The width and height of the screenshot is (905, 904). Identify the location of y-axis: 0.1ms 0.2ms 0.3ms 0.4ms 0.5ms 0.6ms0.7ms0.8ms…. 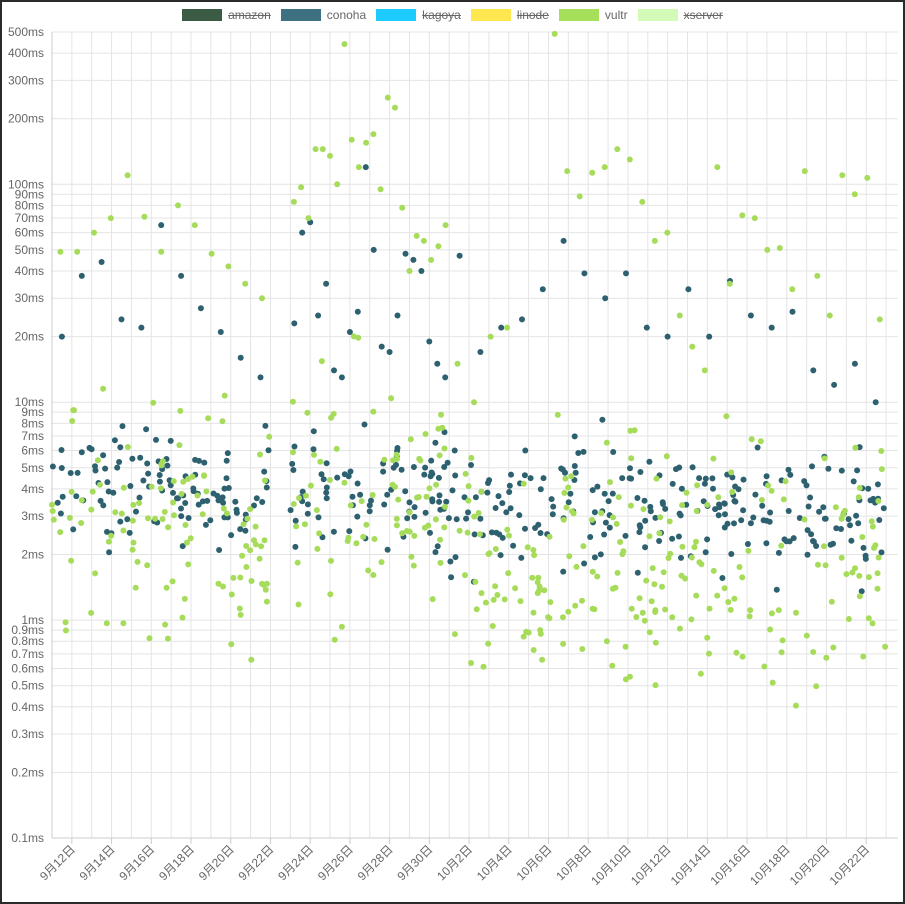
(26, 435).